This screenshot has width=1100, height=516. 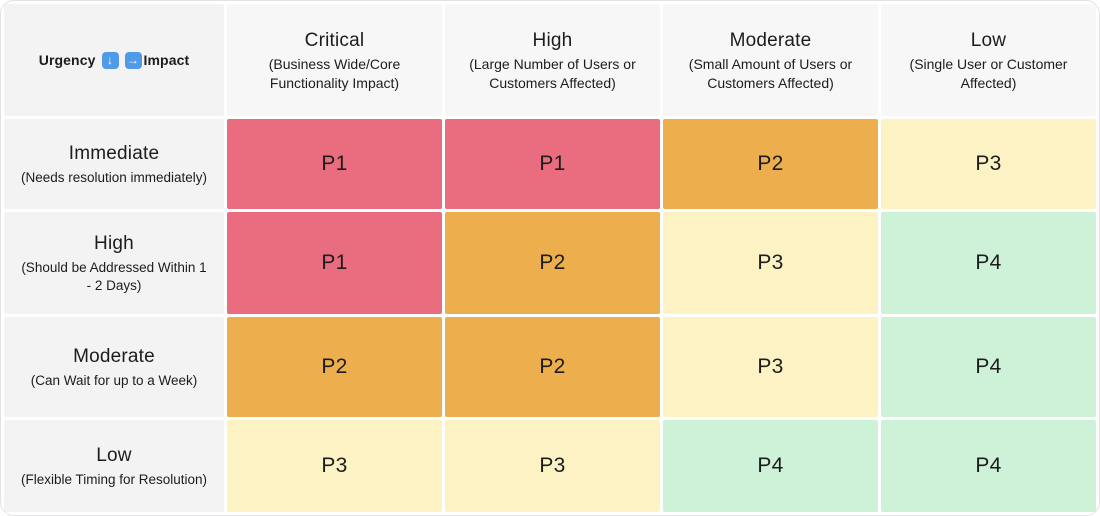 What do you see at coordinates (166, 60) in the screenshot?
I see `impact-label: Impact` at bounding box center [166, 60].